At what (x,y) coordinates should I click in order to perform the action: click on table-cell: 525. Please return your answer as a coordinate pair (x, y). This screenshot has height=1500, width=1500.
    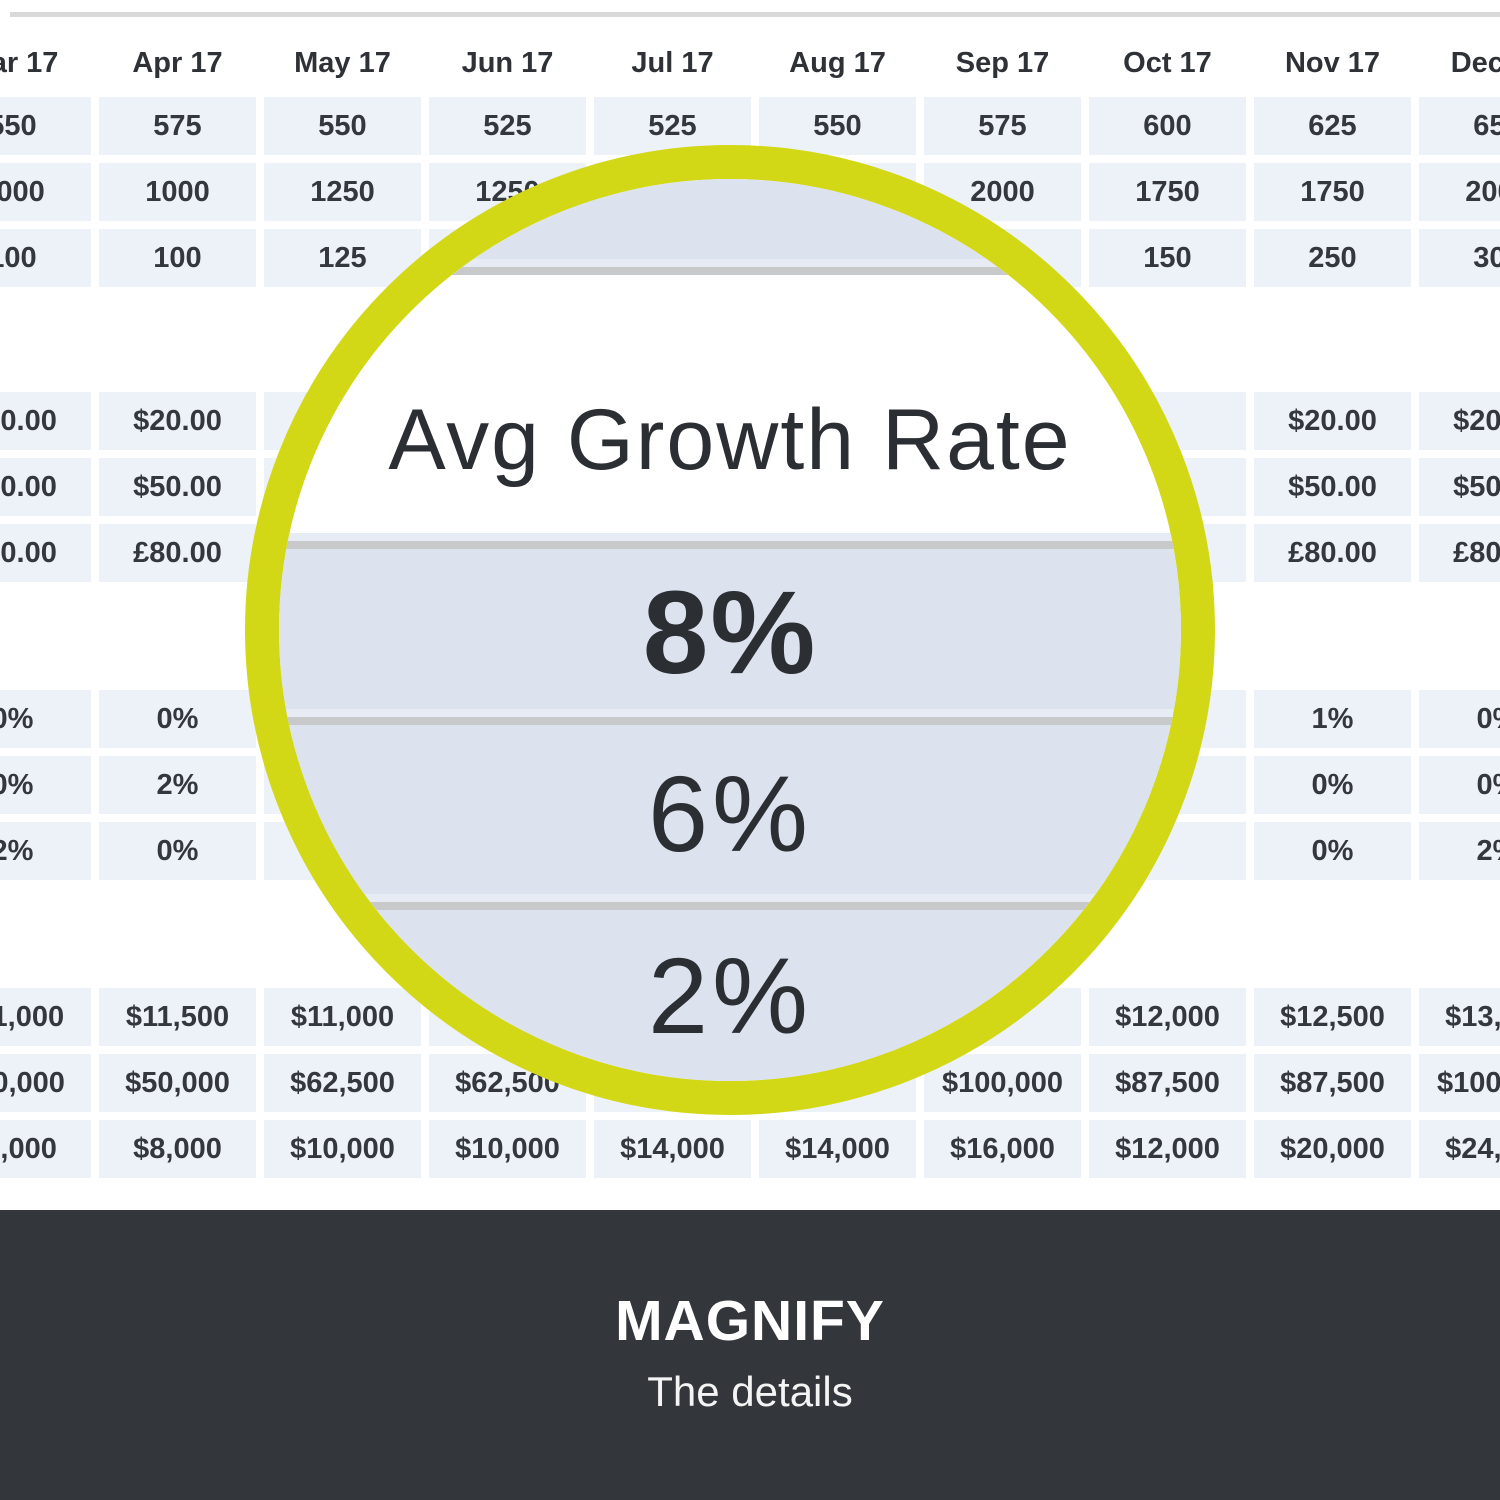
    Looking at the image, I should click on (507, 126).